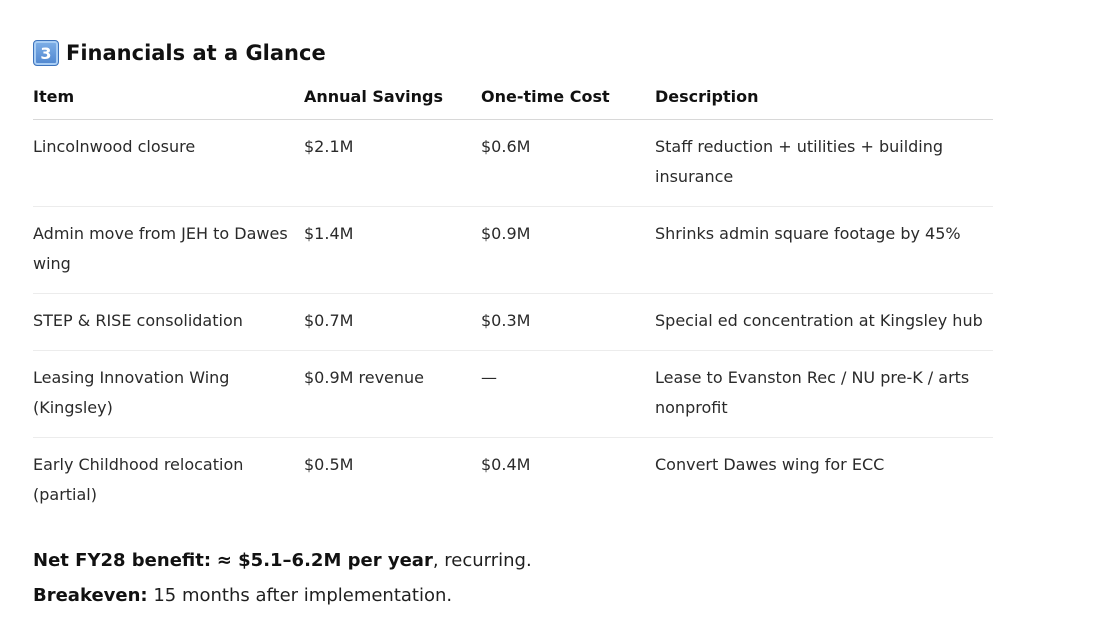 The width and height of the screenshot is (1104, 635). Describe the element at coordinates (168, 322) in the screenshot. I see `cell-item: STEP & RISE consolidation` at that location.